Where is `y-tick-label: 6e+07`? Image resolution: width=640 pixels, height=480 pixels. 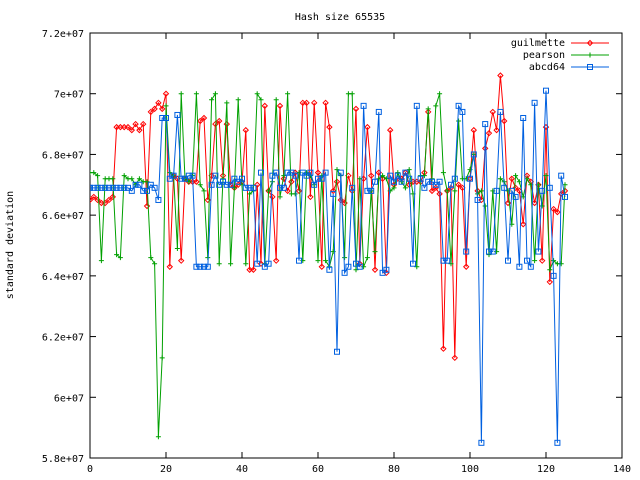
y-tick-label: 6e+07 is located at coordinates (69, 398).